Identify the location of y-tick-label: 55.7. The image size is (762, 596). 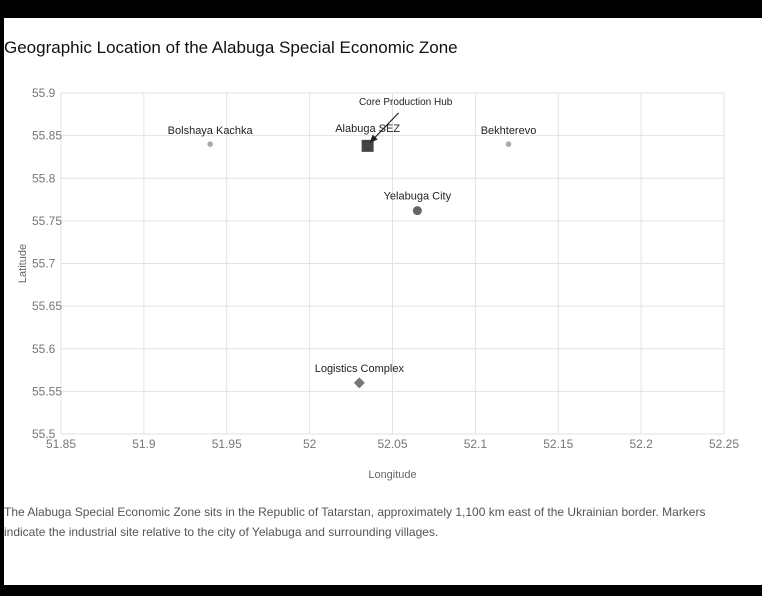
(44, 264).